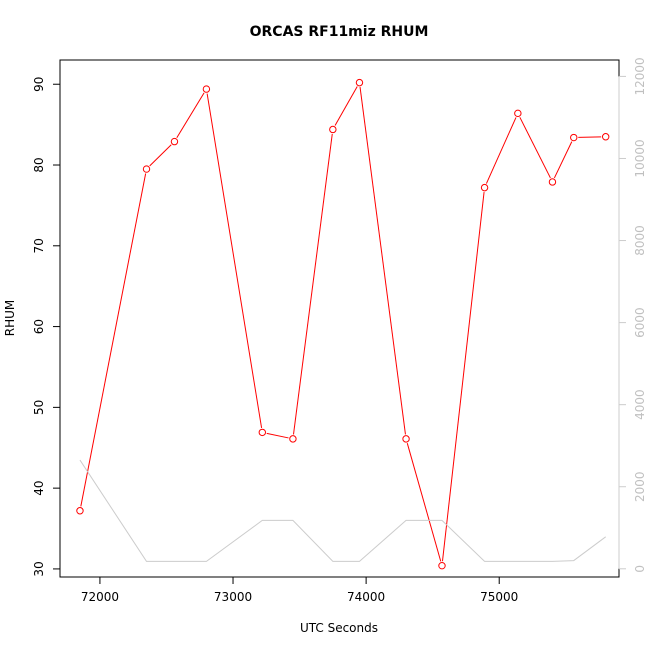 The image size is (650, 650). Describe the element at coordinates (499, 597) in the screenshot. I see `x-tick-label: 75000` at that location.